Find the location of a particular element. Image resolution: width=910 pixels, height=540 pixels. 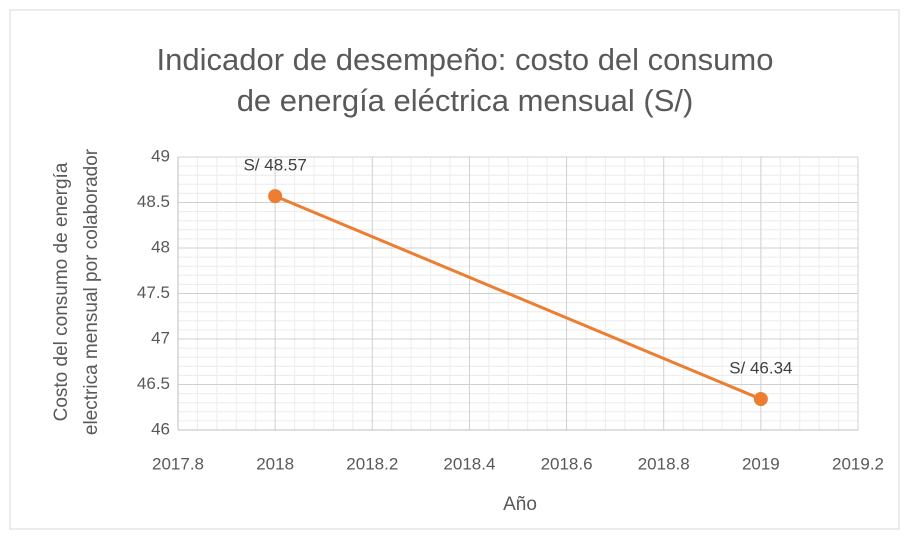

y-tick-label: 47.5 is located at coordinates (153, 292).